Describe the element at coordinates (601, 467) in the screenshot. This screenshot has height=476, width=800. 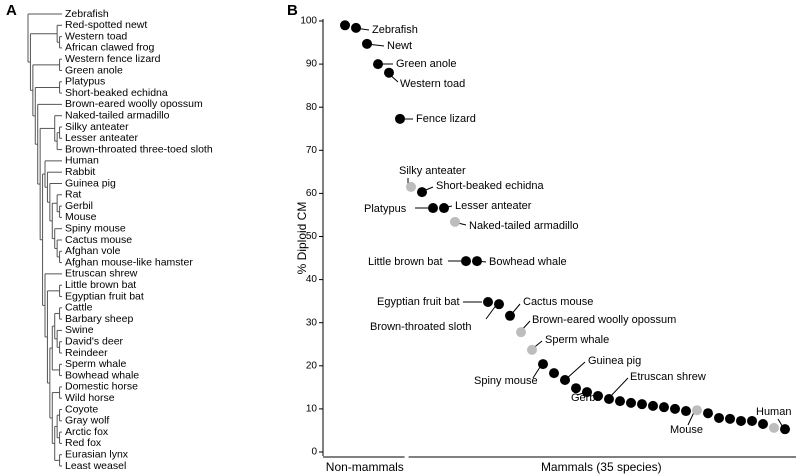
I see `group-label: Mammals (35 species)` at that location.